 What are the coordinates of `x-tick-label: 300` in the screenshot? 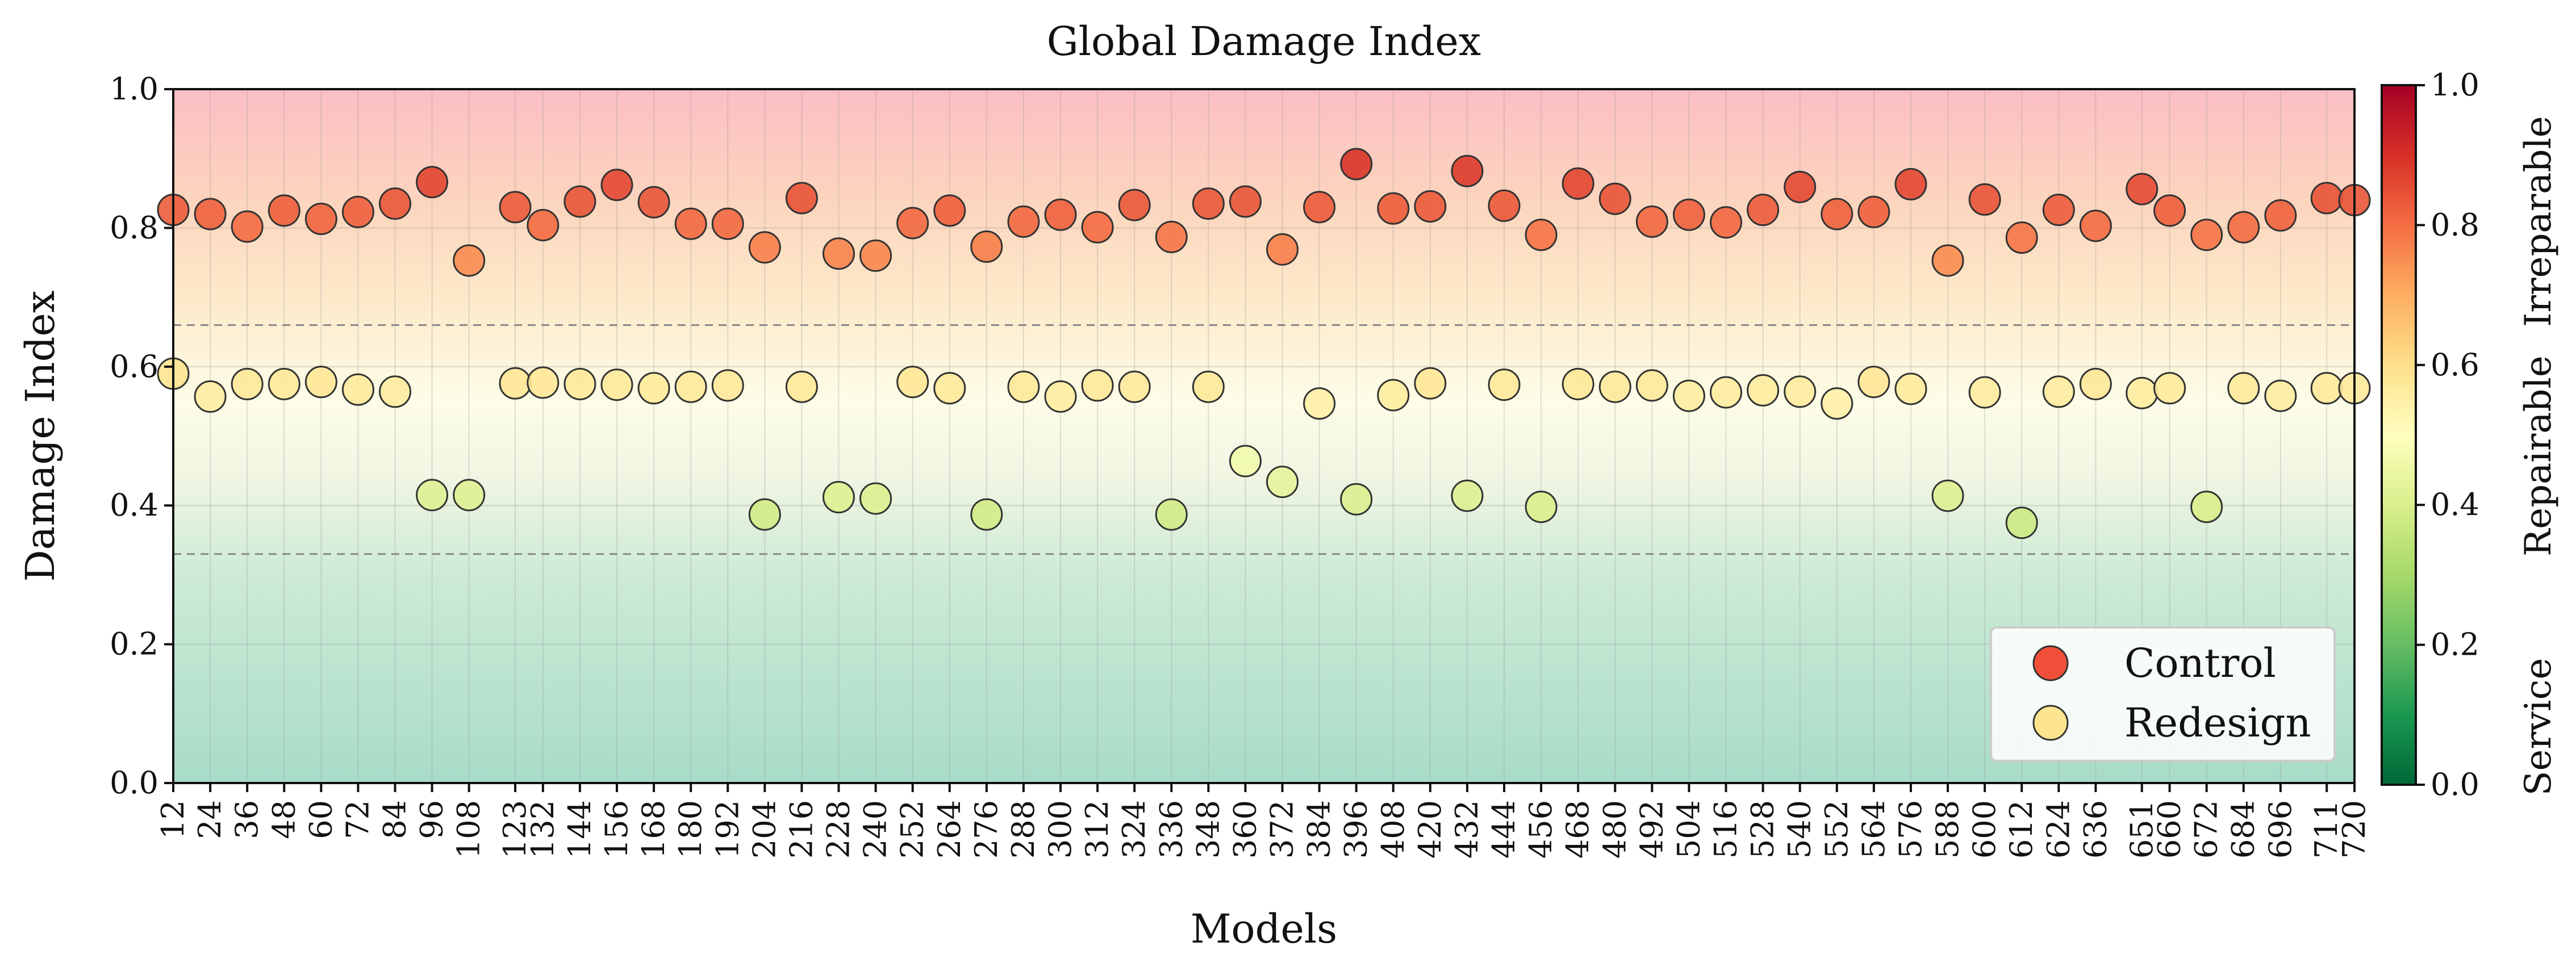 It's located at (1060, 829).